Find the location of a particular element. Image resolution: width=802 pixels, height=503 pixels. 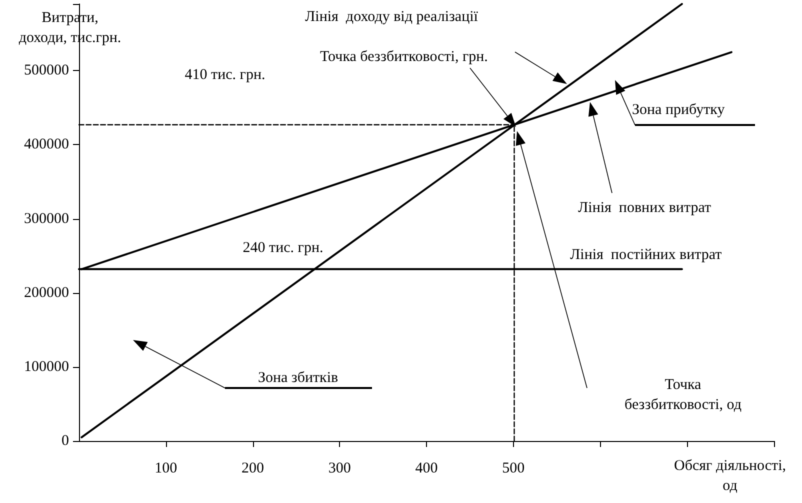

y-tick-label: 400000 is located at coordinates (46, 144).